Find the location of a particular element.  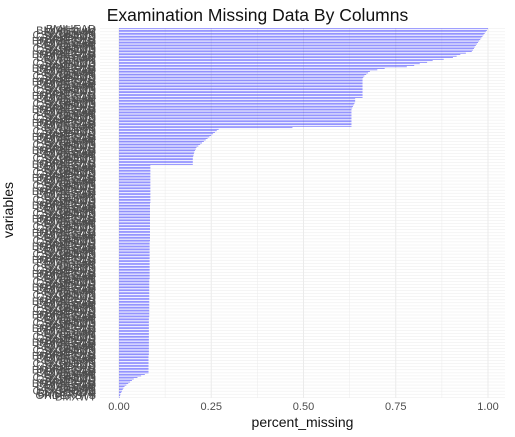

y-tick-label: OHDEXSTS is located at coordinates (65, 396).